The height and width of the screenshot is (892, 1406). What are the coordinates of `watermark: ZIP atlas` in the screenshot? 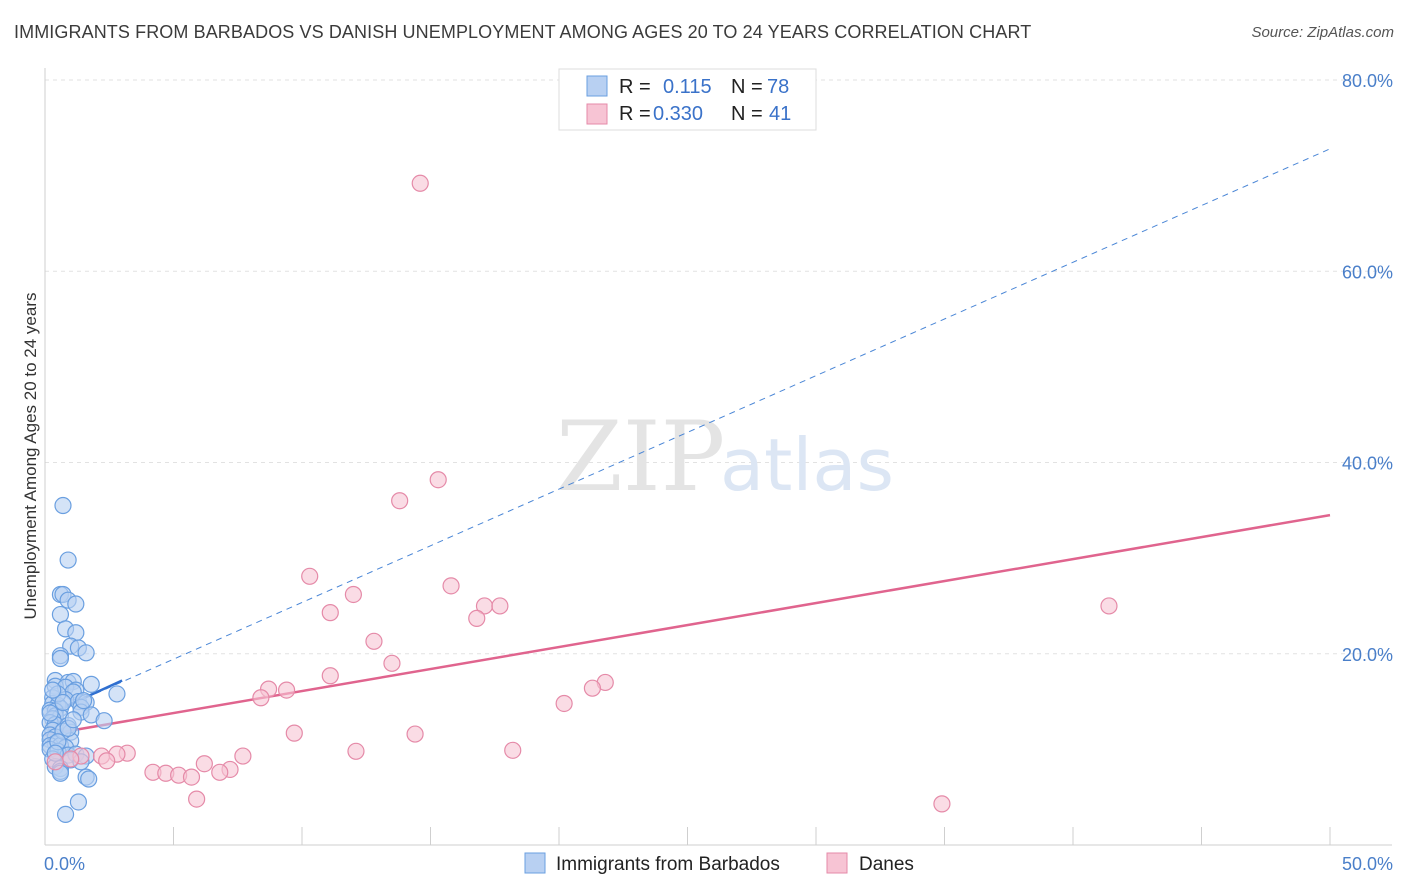 It's located at (725, 457).